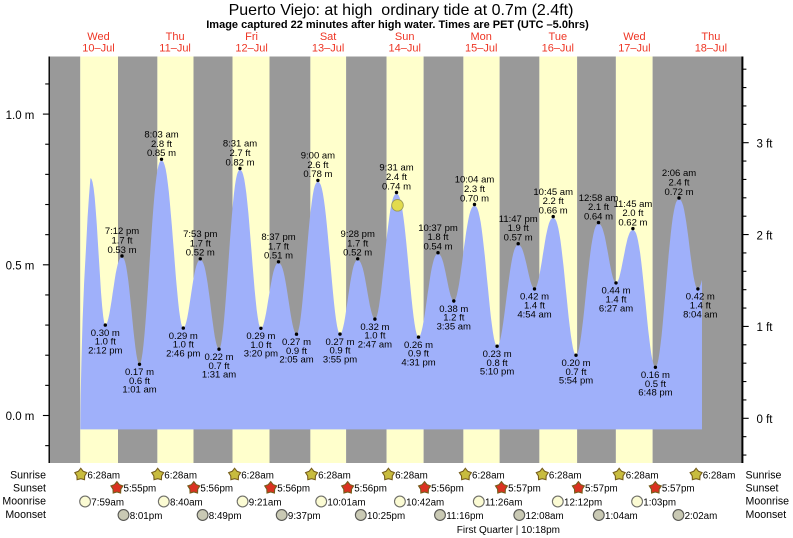 Image resolution: width=793 pixels, height=538 pixels. What do you see at coordinates (251, 49) in the screenshot?
I see `svg-text: 12–Jul` at bounding box center [251, 49].